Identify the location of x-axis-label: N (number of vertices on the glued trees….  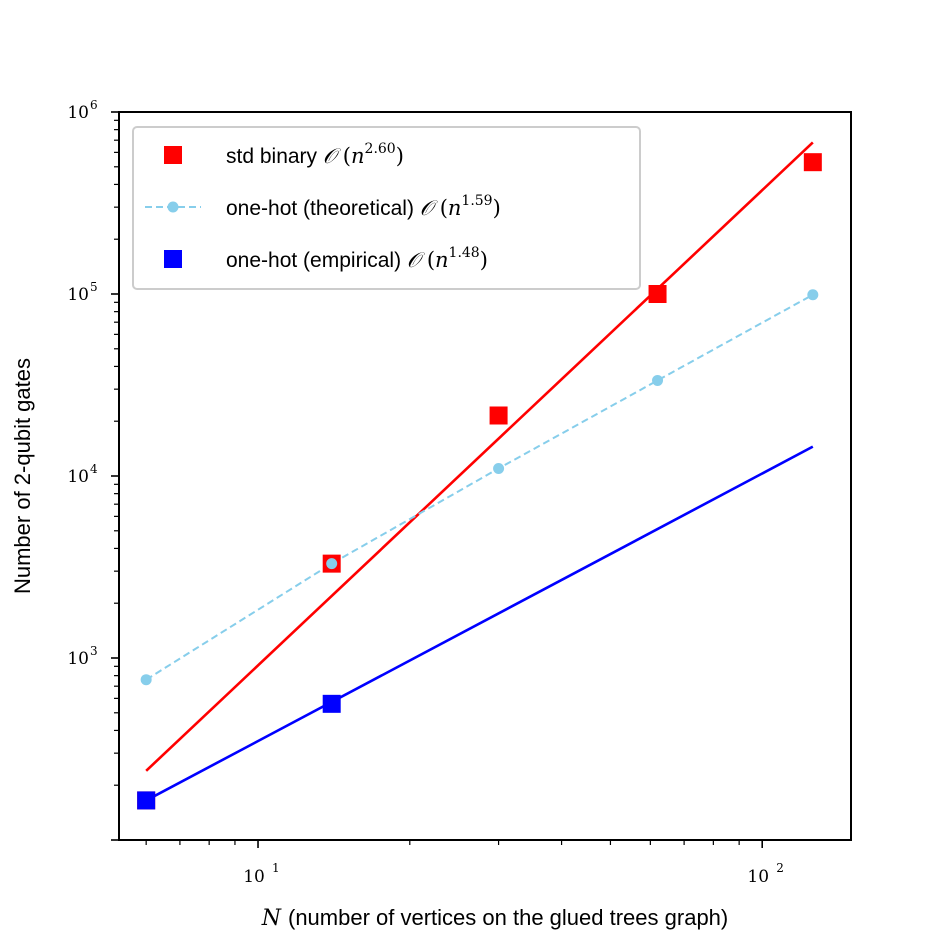
(495, 918).